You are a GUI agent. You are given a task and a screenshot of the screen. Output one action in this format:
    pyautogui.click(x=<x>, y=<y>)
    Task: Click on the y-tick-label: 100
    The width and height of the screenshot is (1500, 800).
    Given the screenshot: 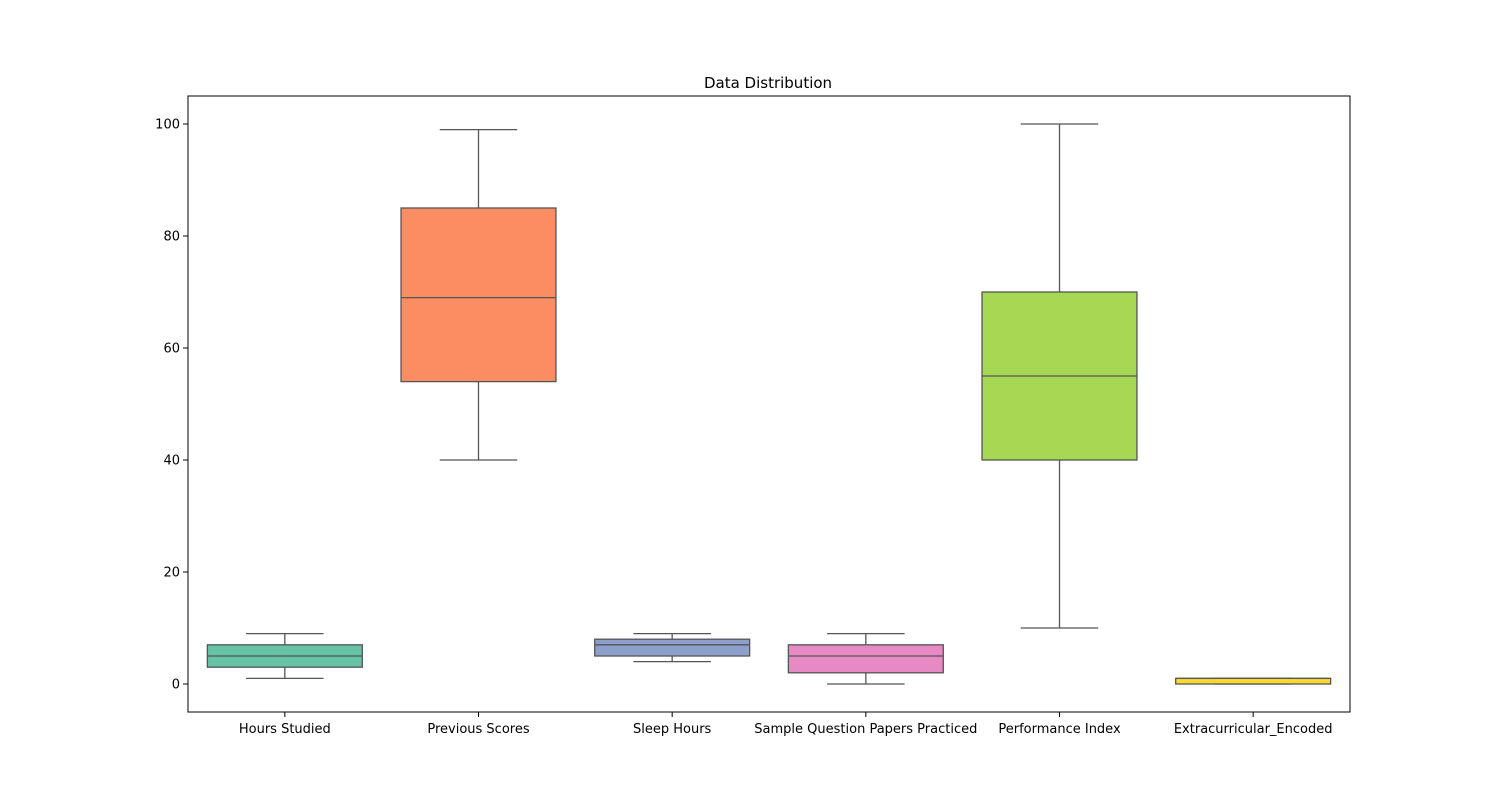 What is the action you would take?
    pyautogui.click(x=167, y=125)
    